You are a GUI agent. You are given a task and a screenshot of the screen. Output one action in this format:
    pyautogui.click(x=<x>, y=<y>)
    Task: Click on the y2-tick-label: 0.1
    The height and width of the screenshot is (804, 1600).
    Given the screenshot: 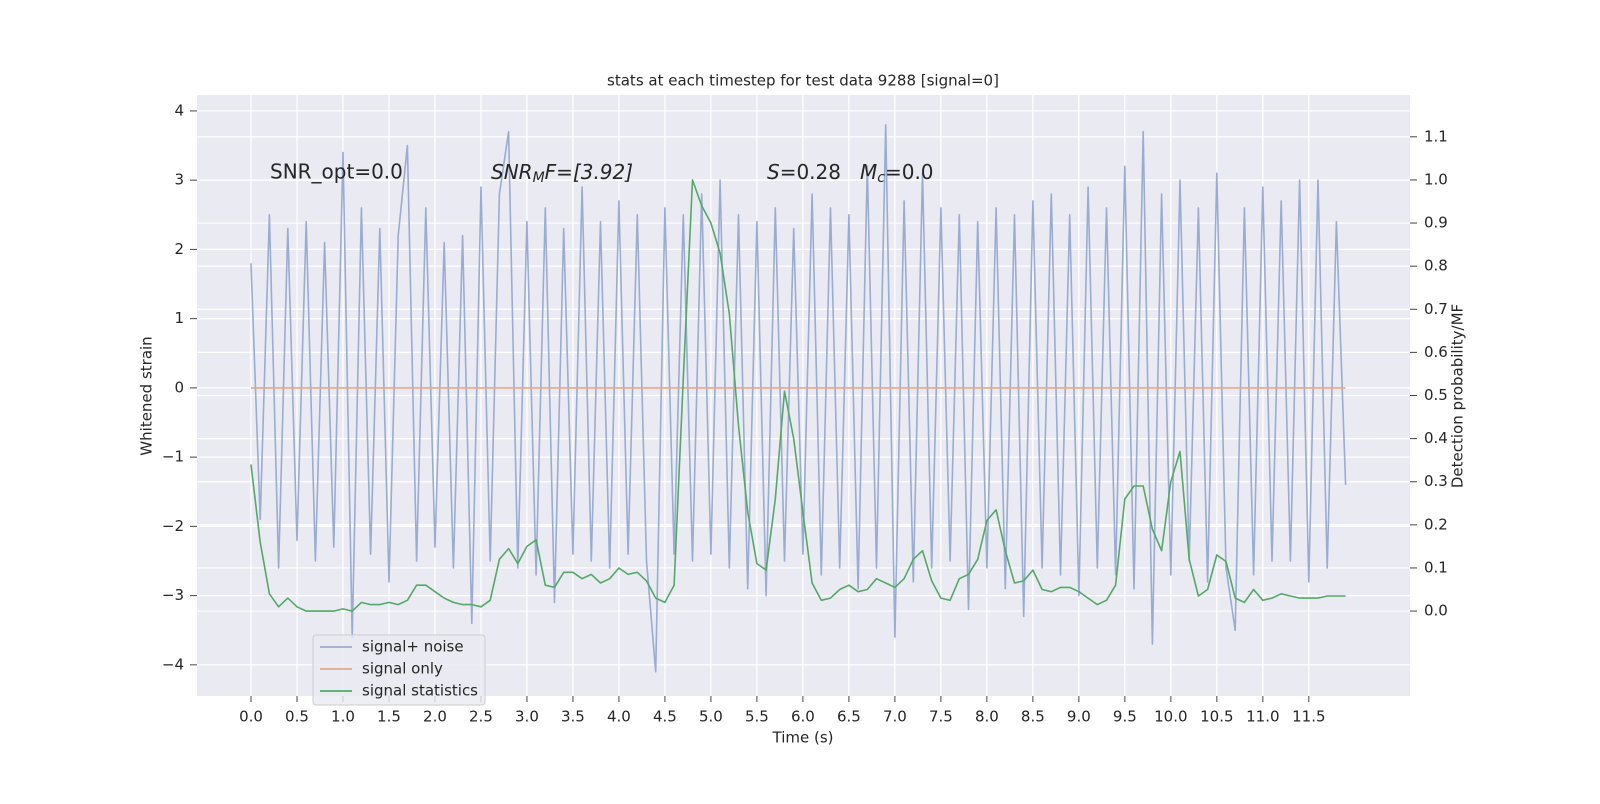 What is the action you would take?
    pyautogui.click(x=1436, y=567)
    